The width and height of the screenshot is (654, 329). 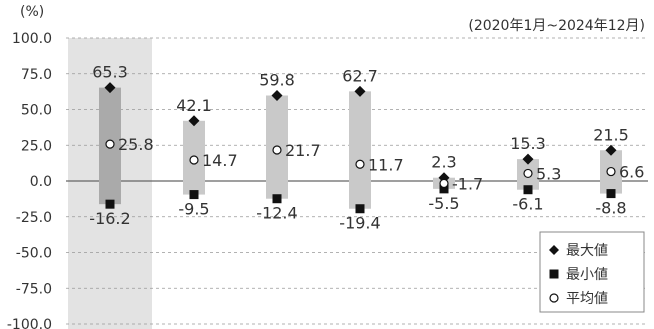 What do you see at coordinates (611, 134) in the screenshot?
I see `max-label: 21.5` at bounding box center [611, 134].